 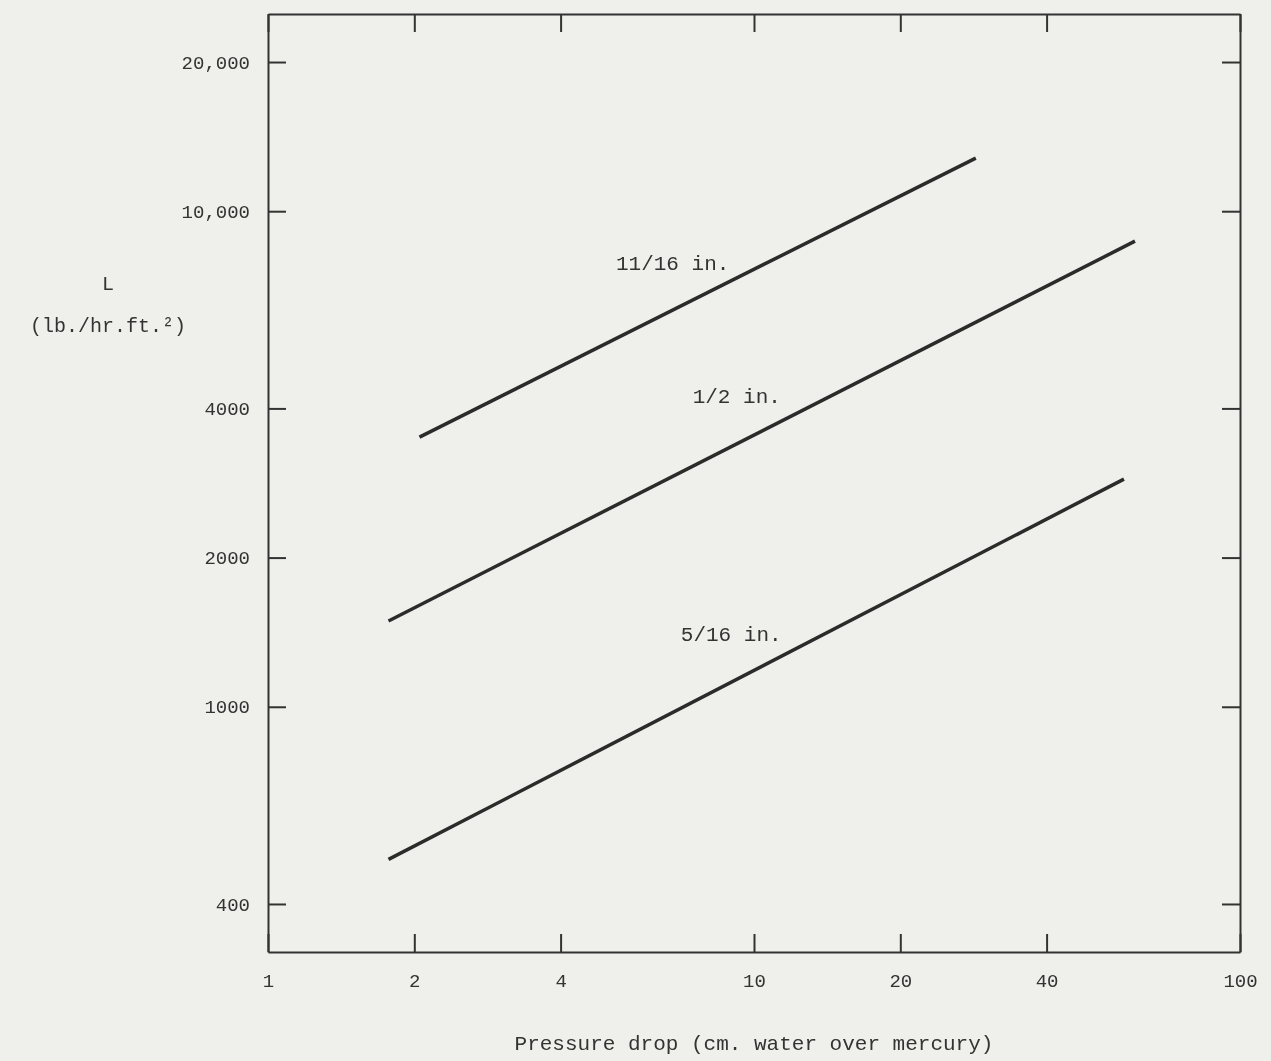 I want to click on x-tick-label: 100, so click(x=1240, y=982).